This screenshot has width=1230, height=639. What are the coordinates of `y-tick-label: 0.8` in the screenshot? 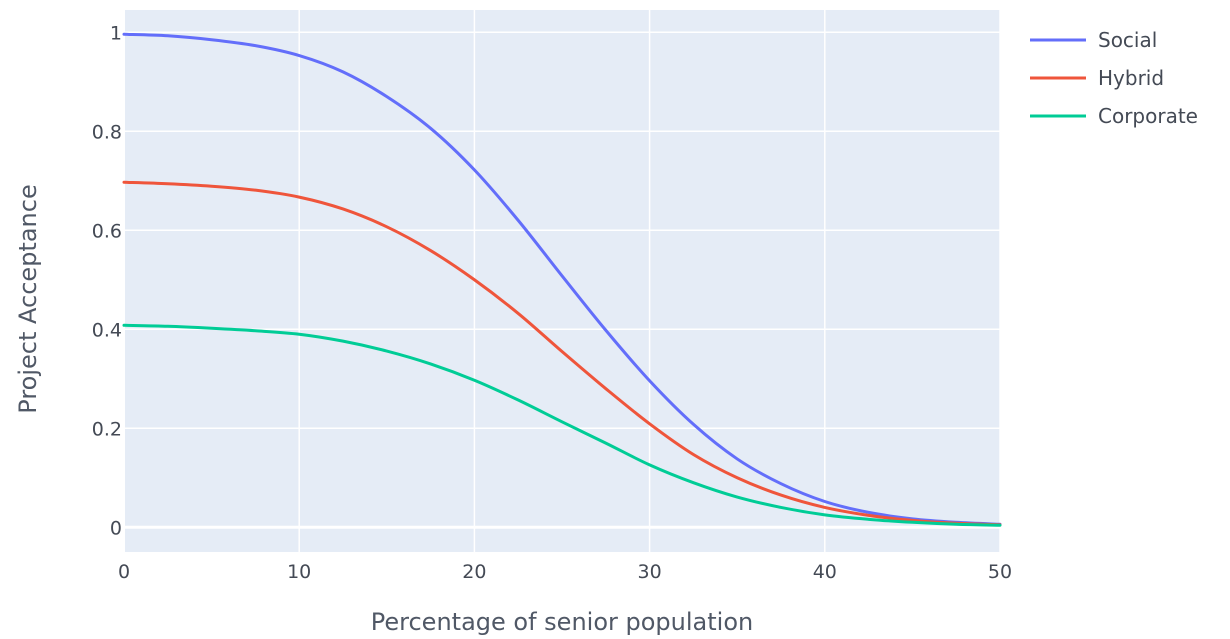 It's located at (107, 132).